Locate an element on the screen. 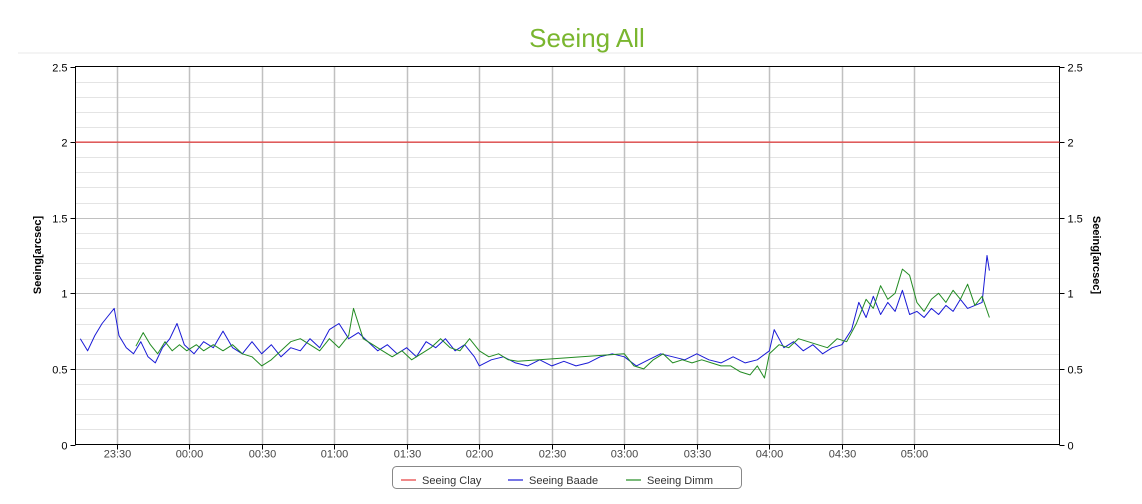 The width and height of the screenshot is (1142, 504). x-tick-label: 02:00 is located at coordinates (480, 455).